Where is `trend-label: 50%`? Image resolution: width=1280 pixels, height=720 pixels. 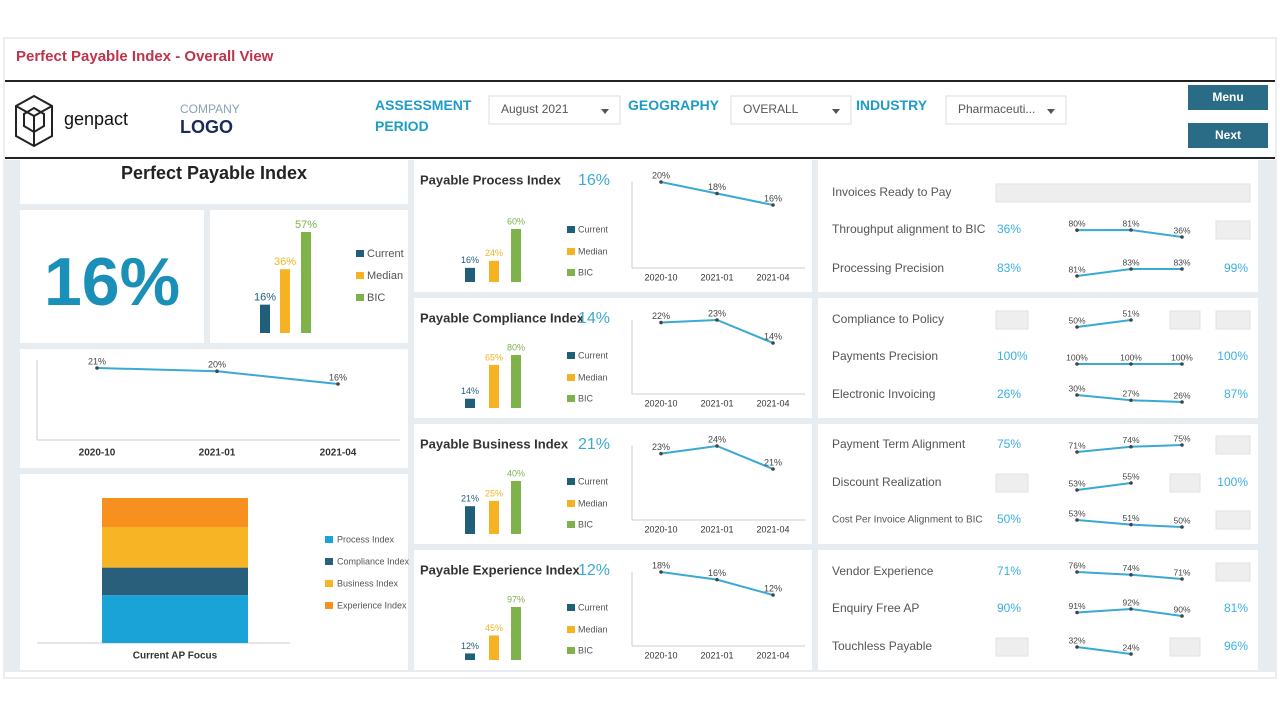
trend-label: 50% is located at coordinates (1181, 520).